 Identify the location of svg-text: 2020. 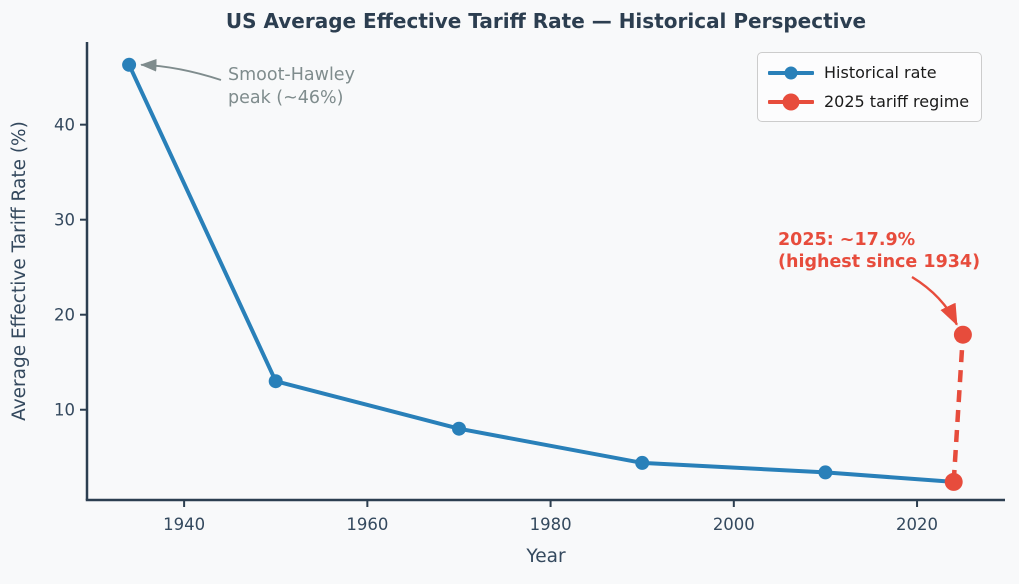
(917, 524).